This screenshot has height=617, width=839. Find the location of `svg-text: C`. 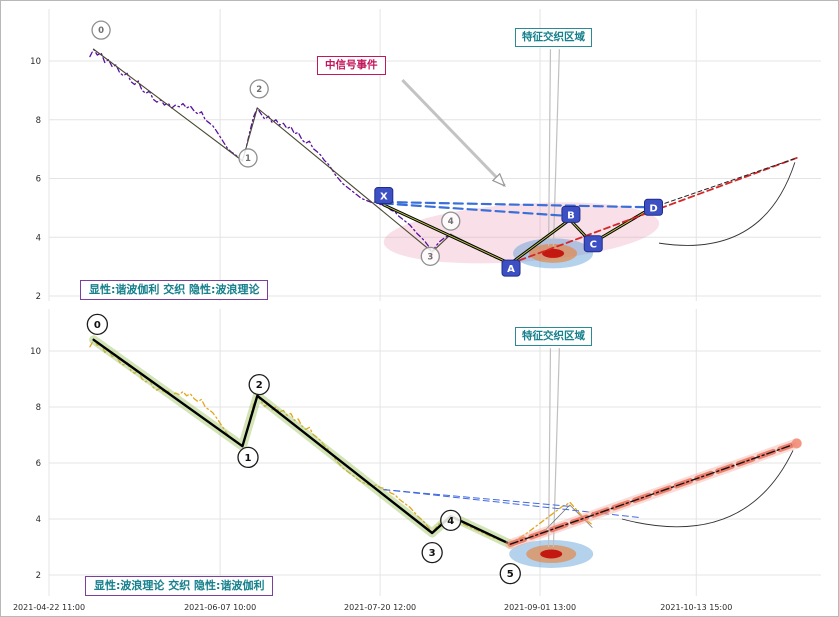

svg-text: C is located at coordinates (593, 245).